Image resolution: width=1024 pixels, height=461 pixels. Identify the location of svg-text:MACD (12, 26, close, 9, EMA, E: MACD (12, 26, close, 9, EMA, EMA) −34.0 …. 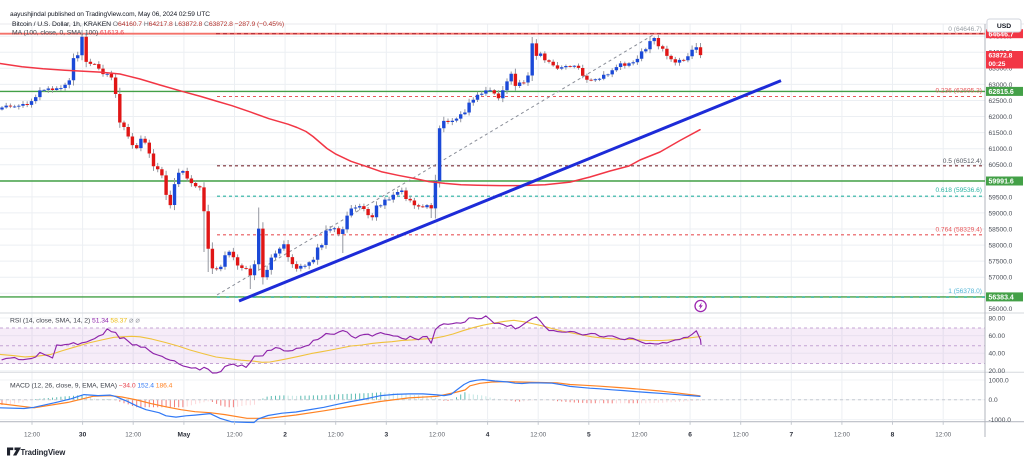
(91, 386).